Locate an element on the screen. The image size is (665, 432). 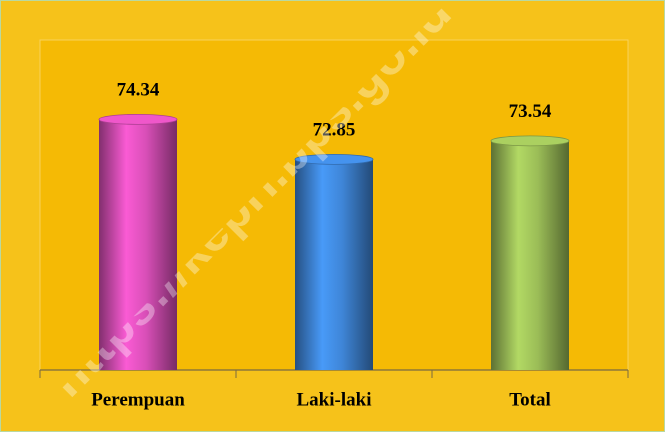
x-tick-label: Total is located at coordinates (530, 399).